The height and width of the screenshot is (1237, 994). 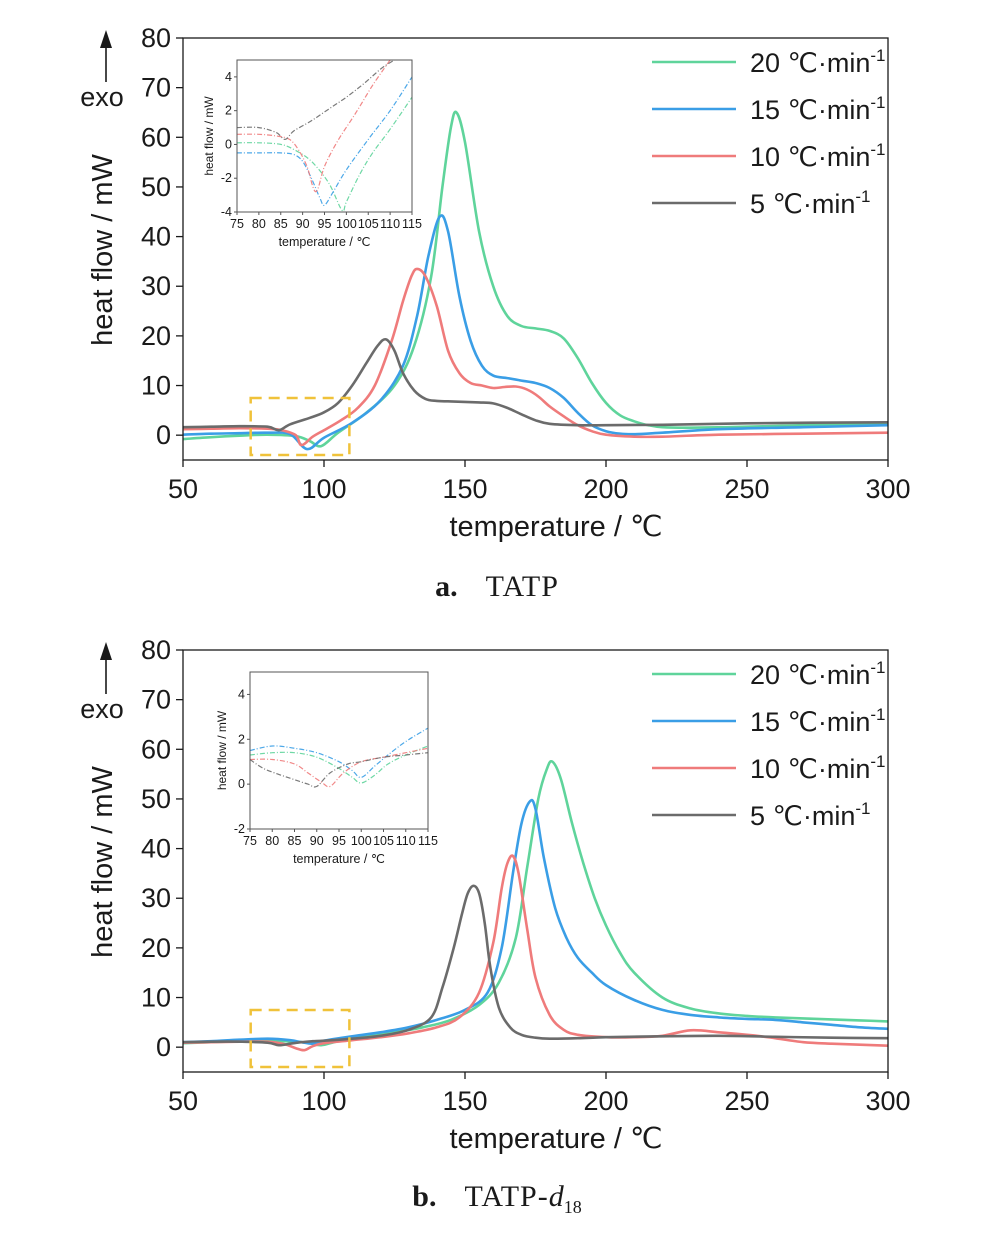 What do you see at coordinates (506, 1196) in the screenshot?
I see `caption-name: TATP-` at bounding box center [506, 1196].